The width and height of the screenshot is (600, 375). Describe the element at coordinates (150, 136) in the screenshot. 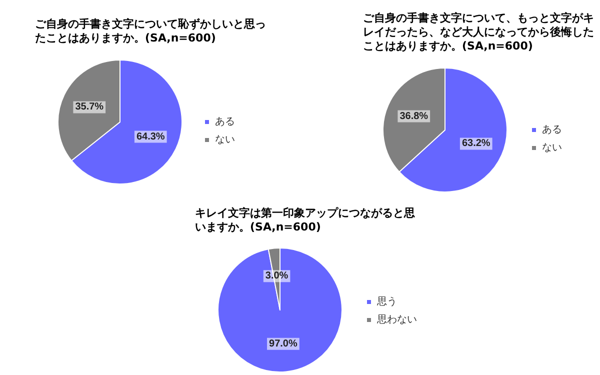

I see `data-label: 64.3%` at that location.